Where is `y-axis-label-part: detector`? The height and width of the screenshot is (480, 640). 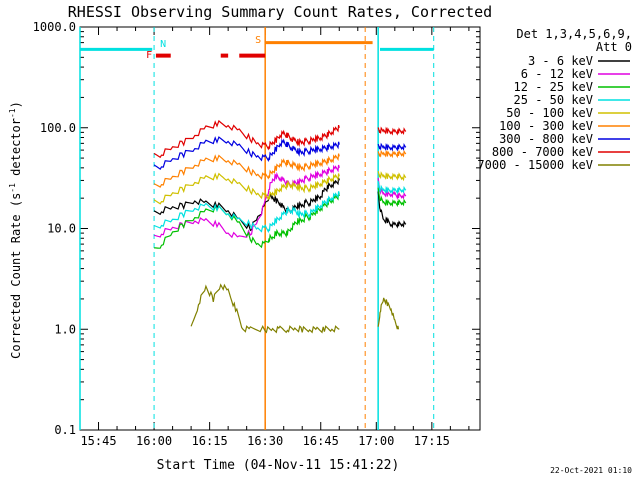
y-axis-label-part: detector is located at coordinates (16, 150).